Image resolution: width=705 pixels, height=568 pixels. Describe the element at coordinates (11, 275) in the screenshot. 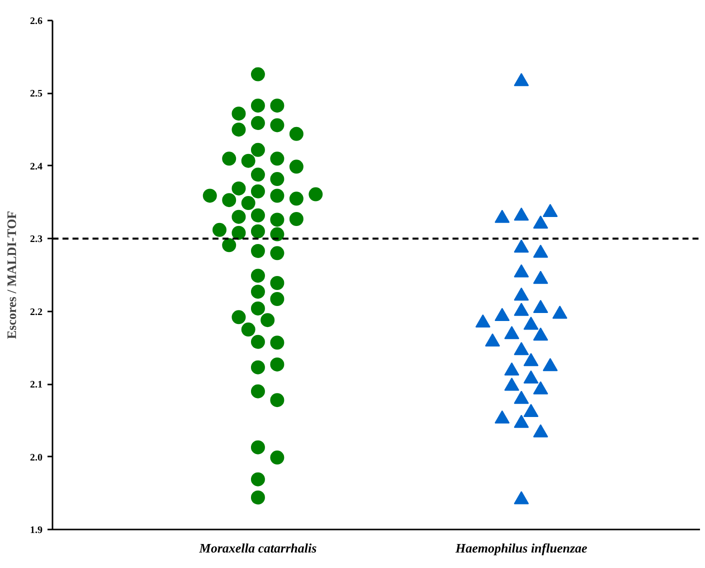

I see `y-axis-title: Escores / MALDI-TOF` at that location.